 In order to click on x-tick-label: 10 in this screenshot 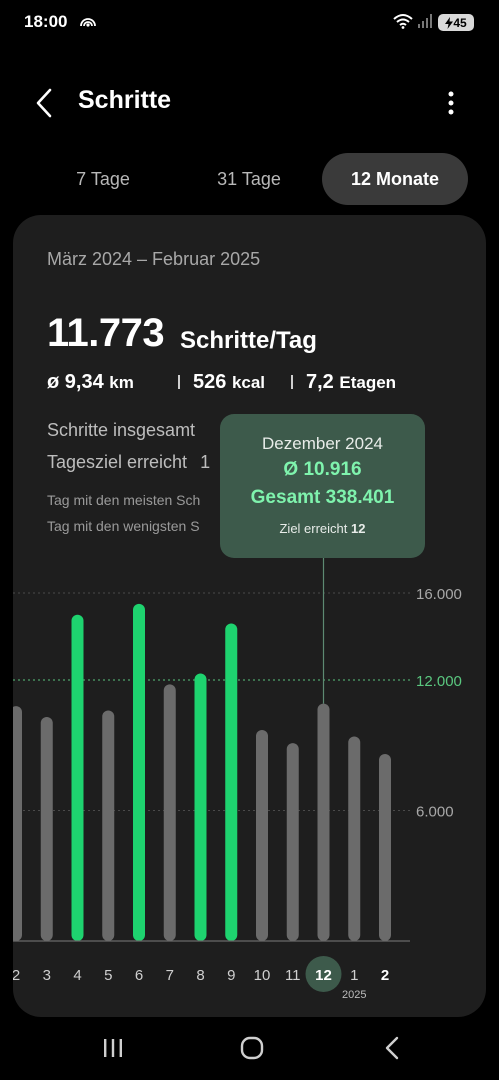, I will do `click(262, 975)`.